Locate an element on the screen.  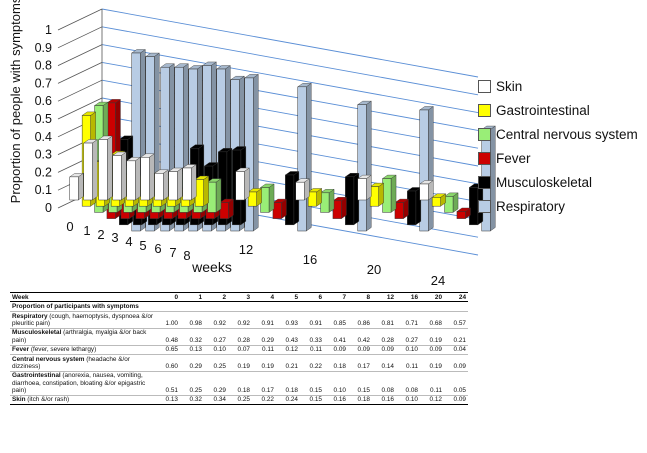
table-header-cell: 12 is located at coordinates (384, 297).